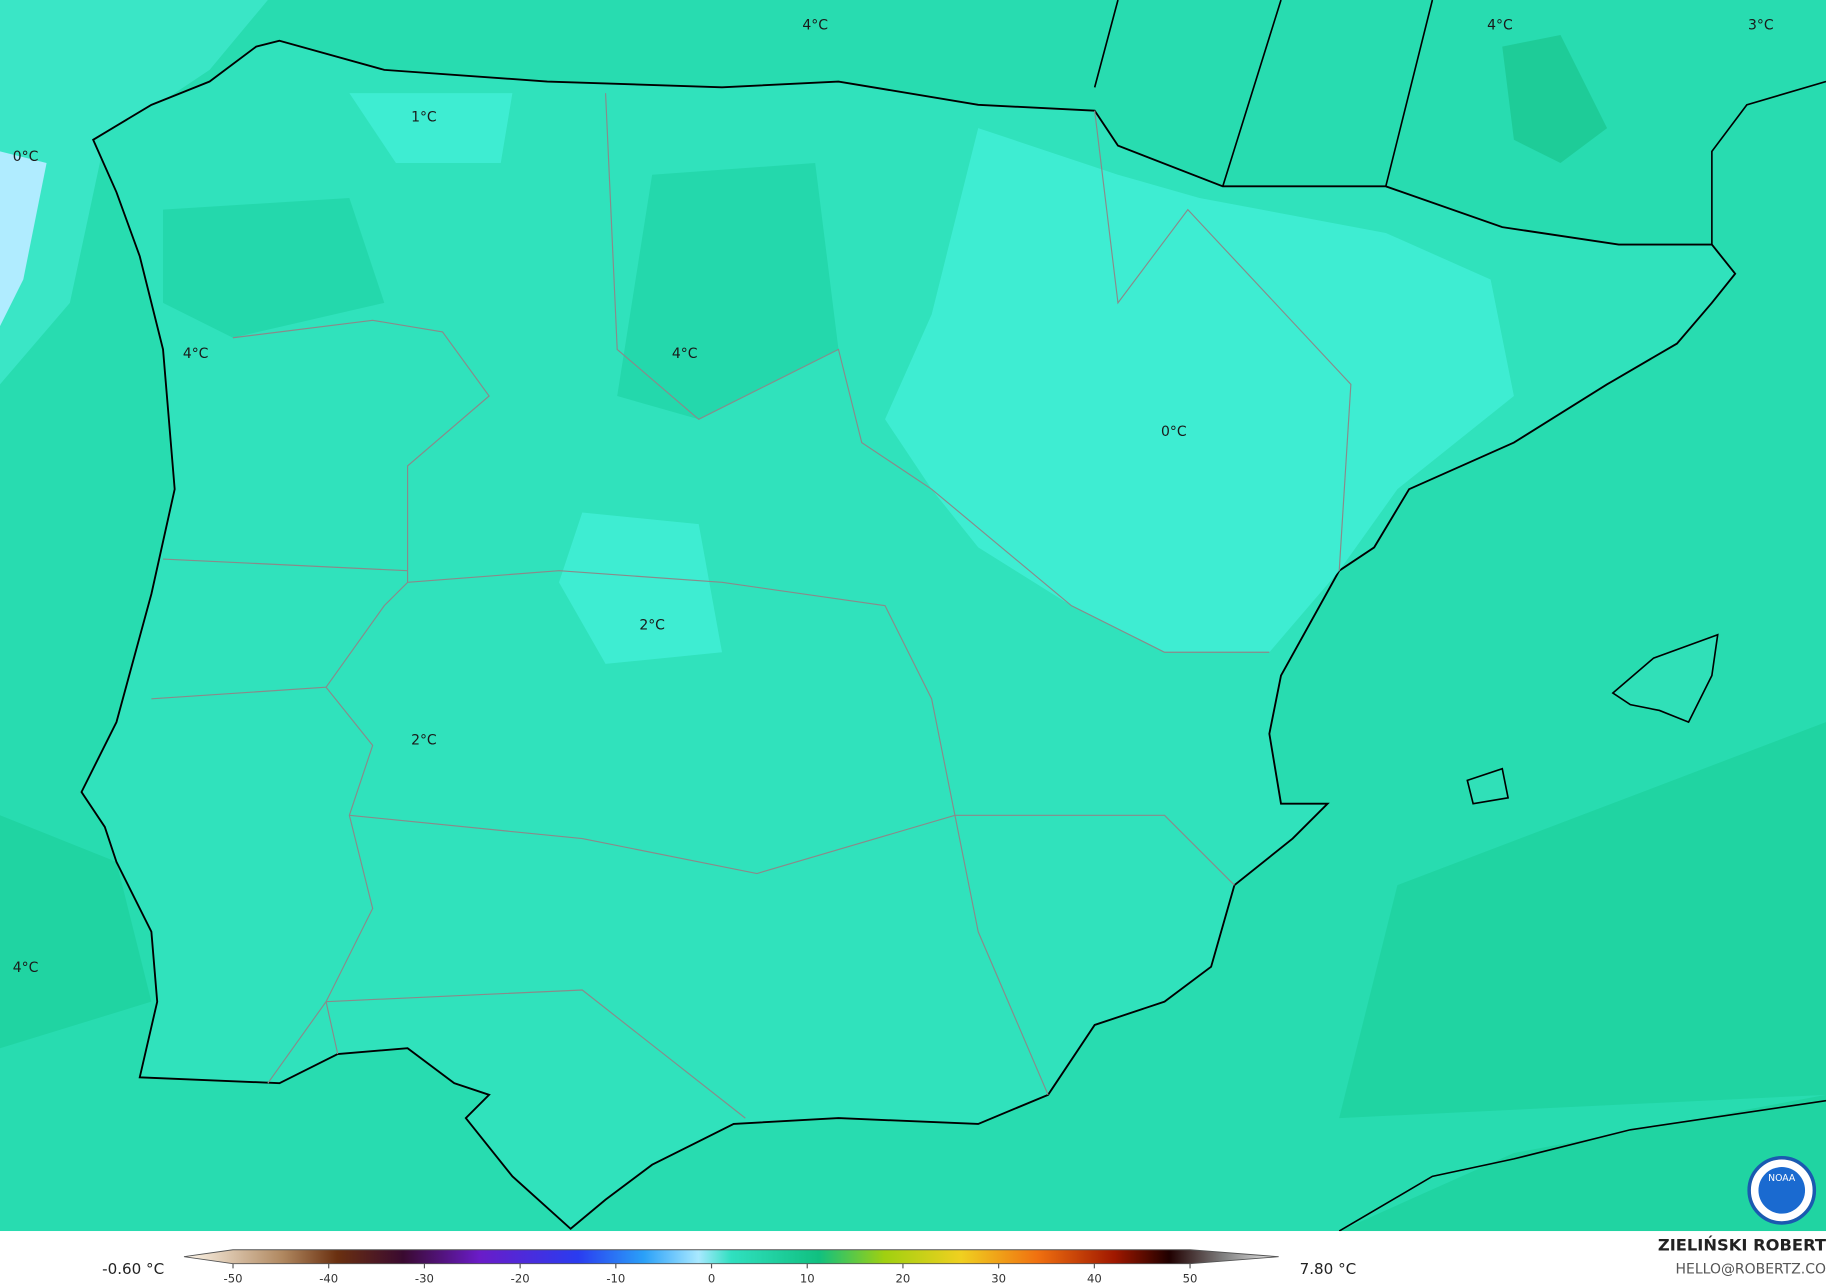 This screenshot has width=1826, height=1287. Describe the element at coordinates (1094, 1278) in the screenshot. I see `colorbar-tick-label: 40` at that location.